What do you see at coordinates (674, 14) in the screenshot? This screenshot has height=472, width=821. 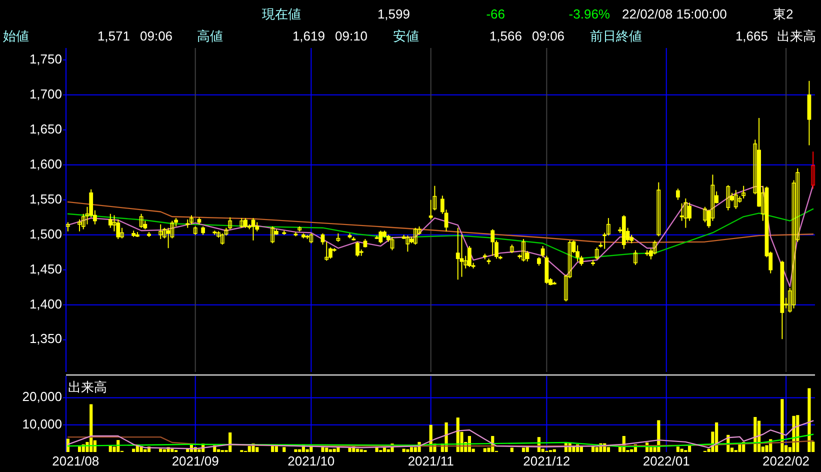 I see `text: 22/02/08 15:00:00` at bounding box center [674, 14].